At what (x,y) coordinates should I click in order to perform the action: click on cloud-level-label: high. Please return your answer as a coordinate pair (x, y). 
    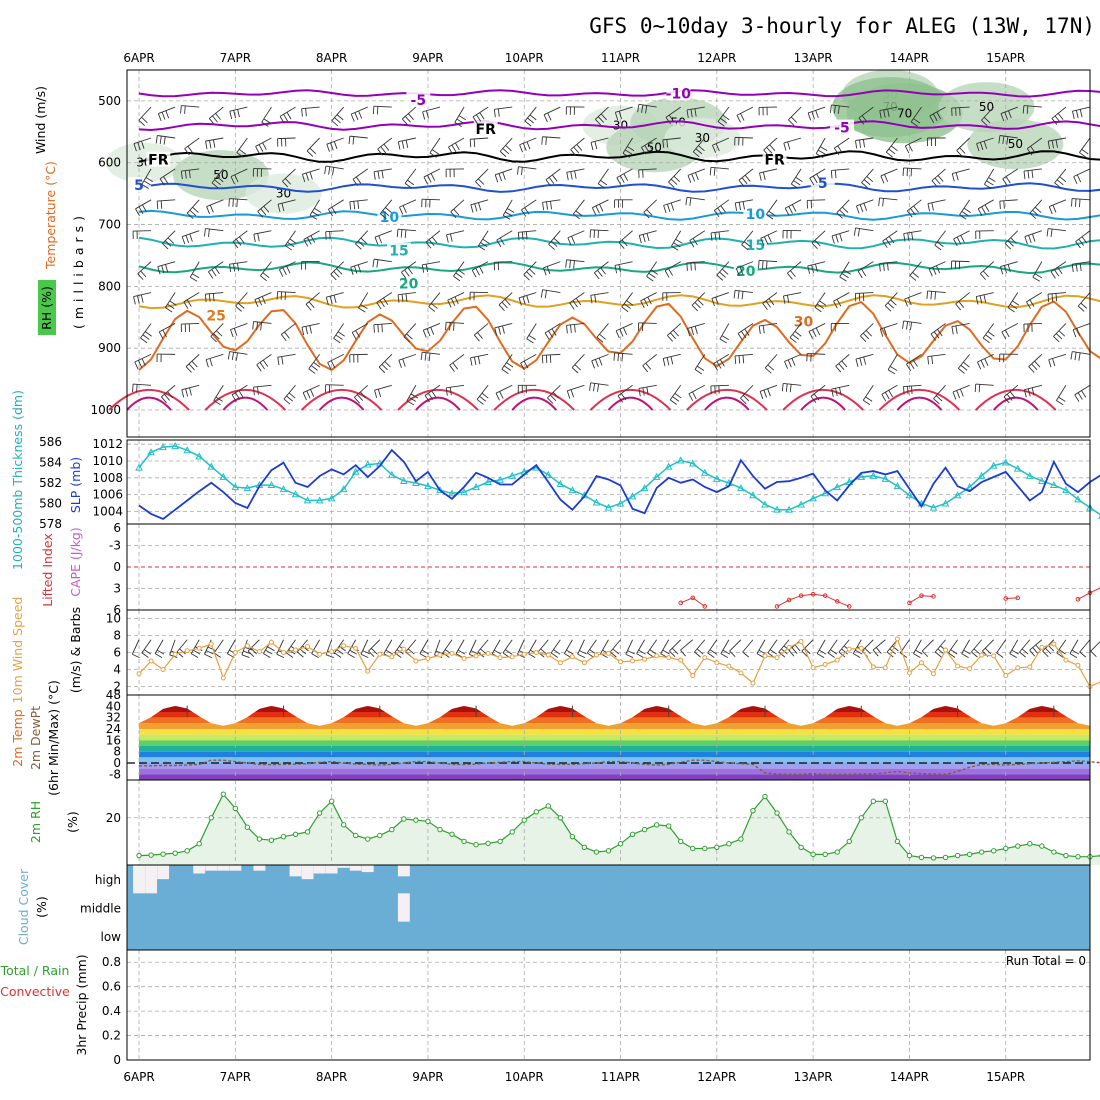
    Looking at the image, I should click on (108, 880).